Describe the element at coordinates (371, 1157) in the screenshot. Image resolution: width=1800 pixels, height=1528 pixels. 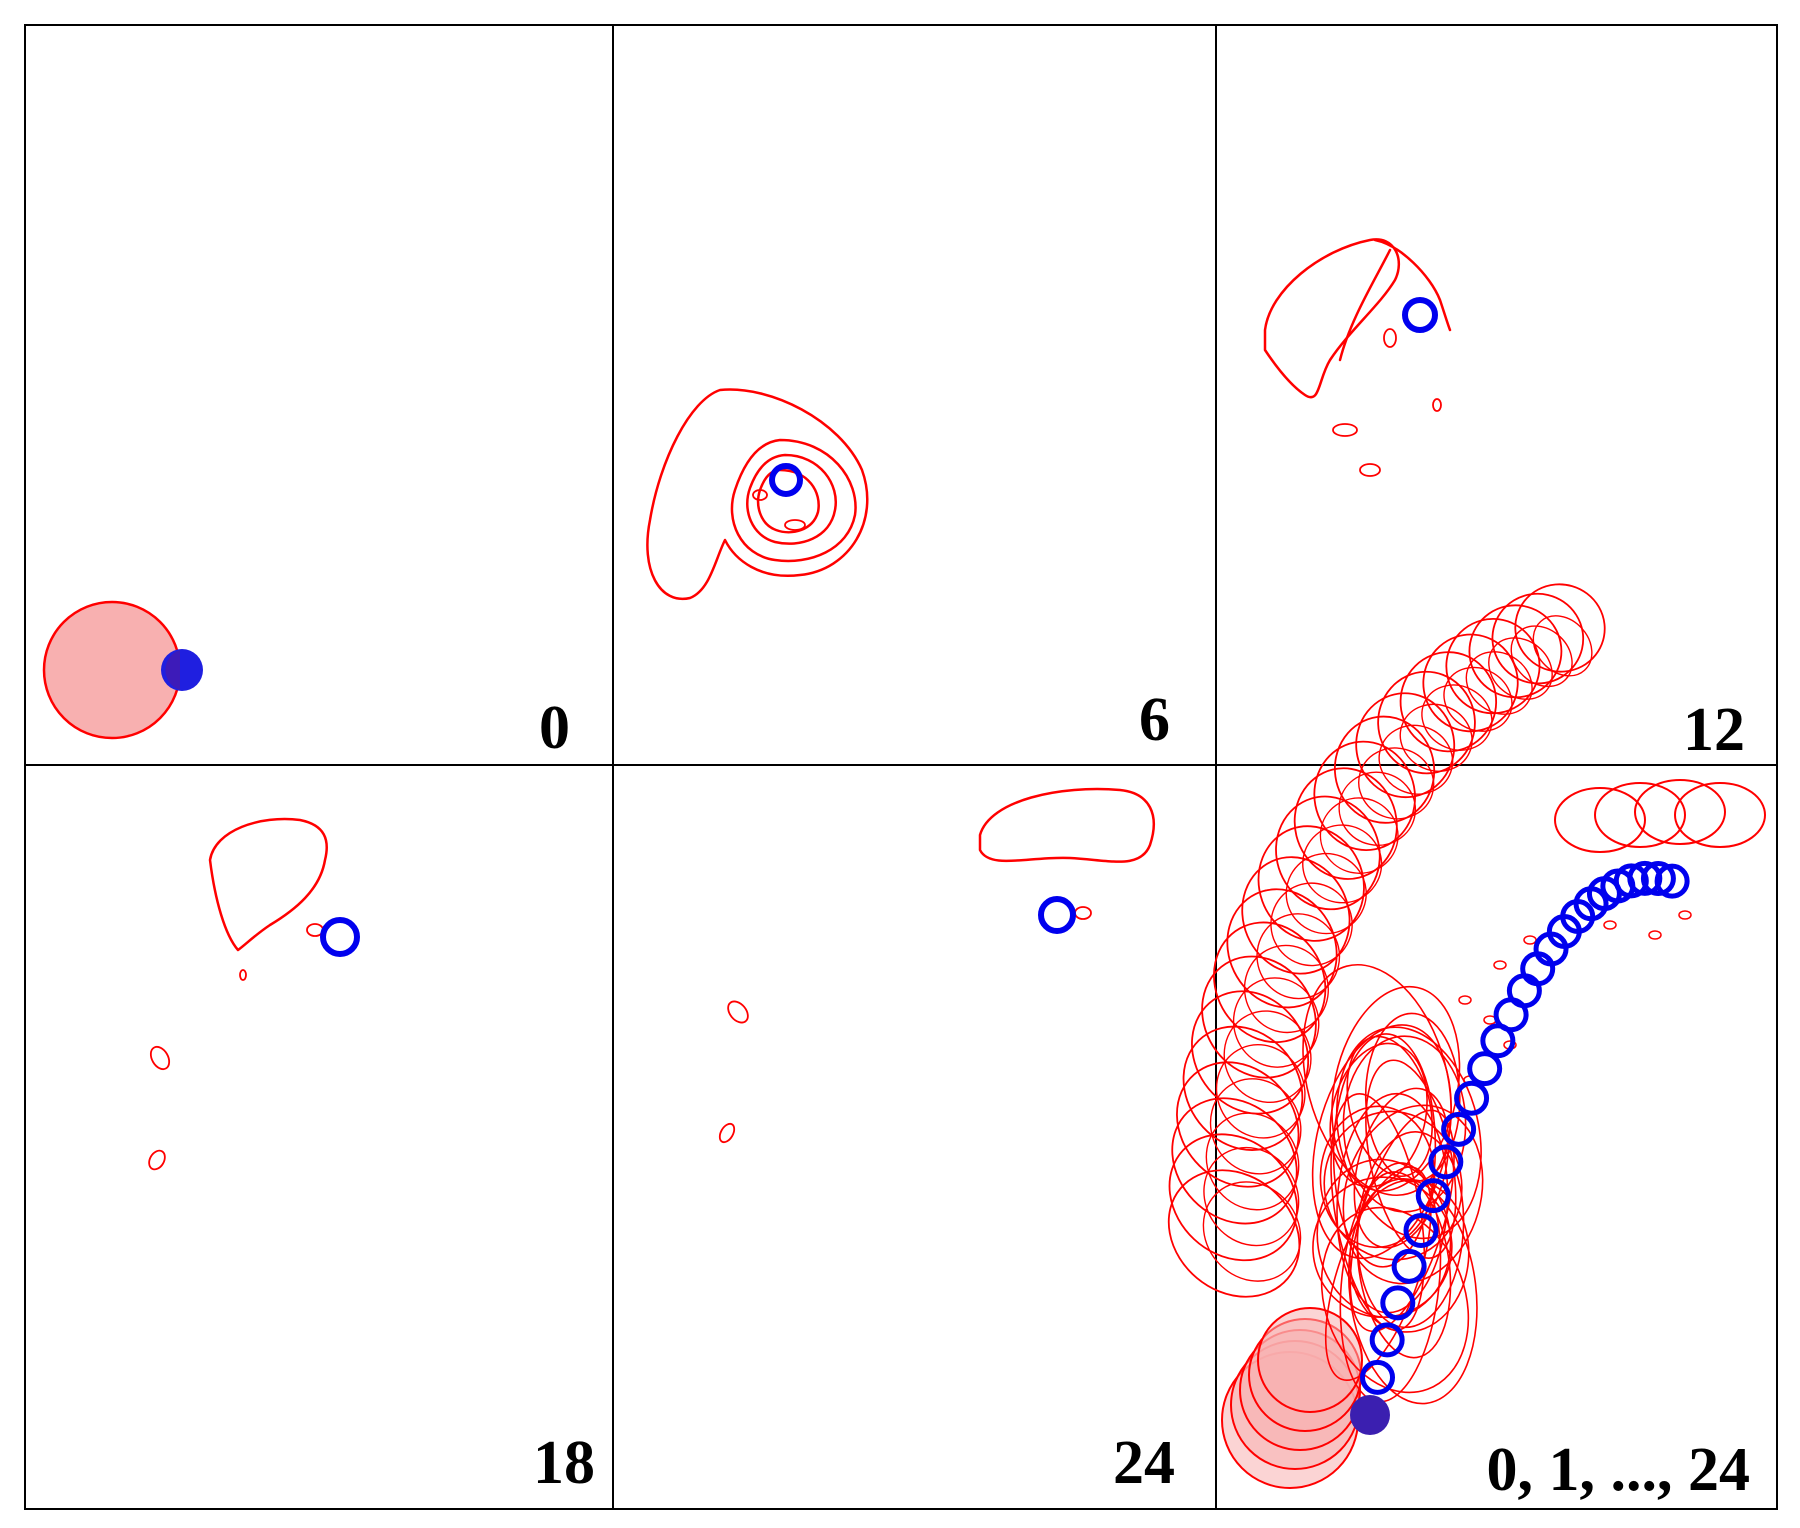
I see `panel-t18: 18` at that location.